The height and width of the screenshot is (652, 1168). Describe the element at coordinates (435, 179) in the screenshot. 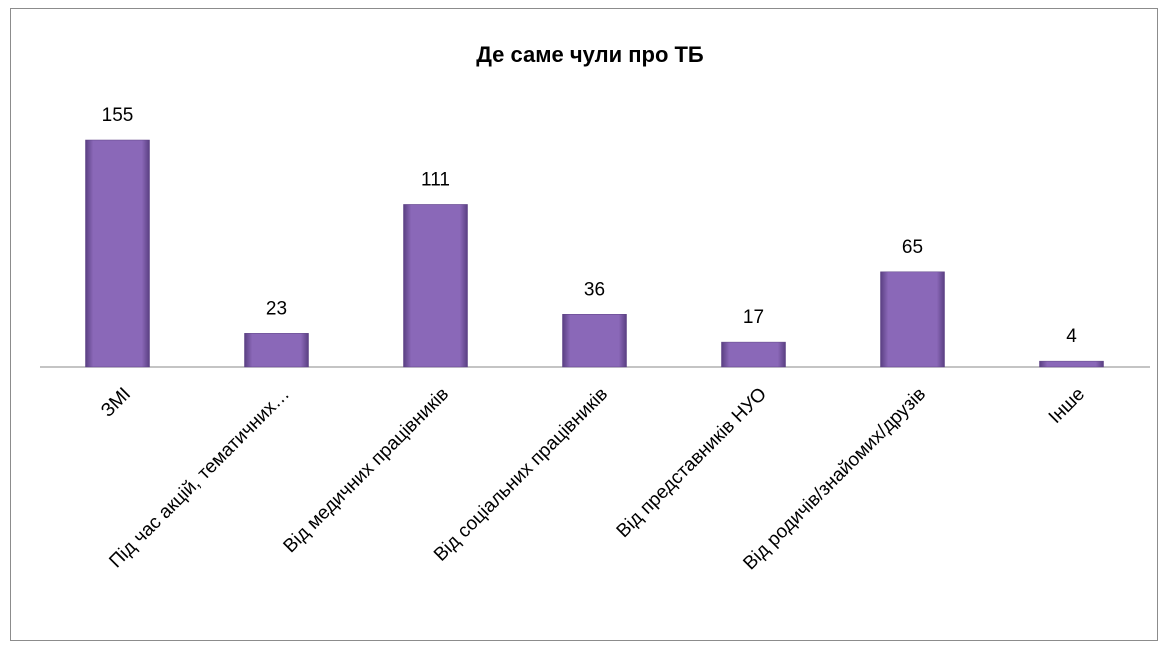

I see `data-label: 111` at that location.